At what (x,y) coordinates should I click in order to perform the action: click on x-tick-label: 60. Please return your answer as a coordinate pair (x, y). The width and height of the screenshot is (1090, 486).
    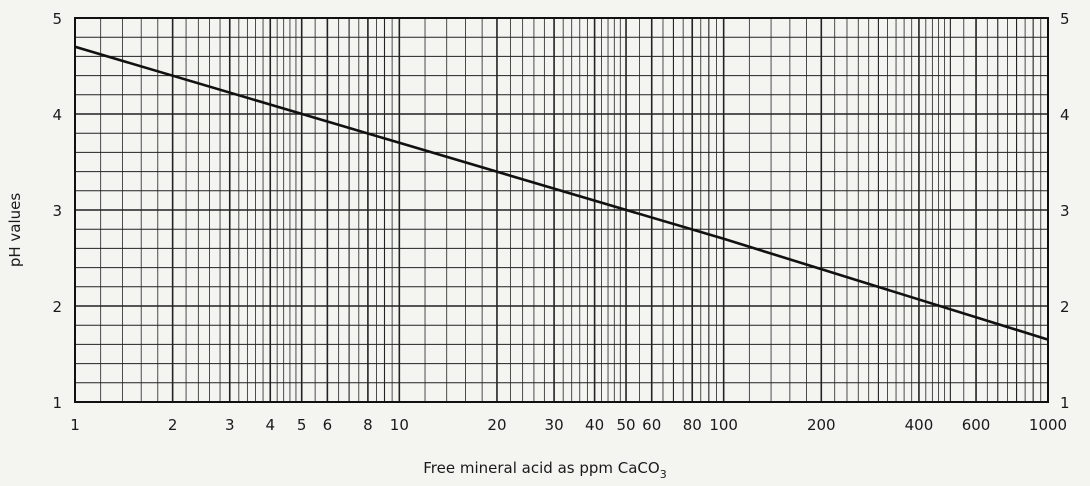
    Looking at the image, I should click on (651, 425).